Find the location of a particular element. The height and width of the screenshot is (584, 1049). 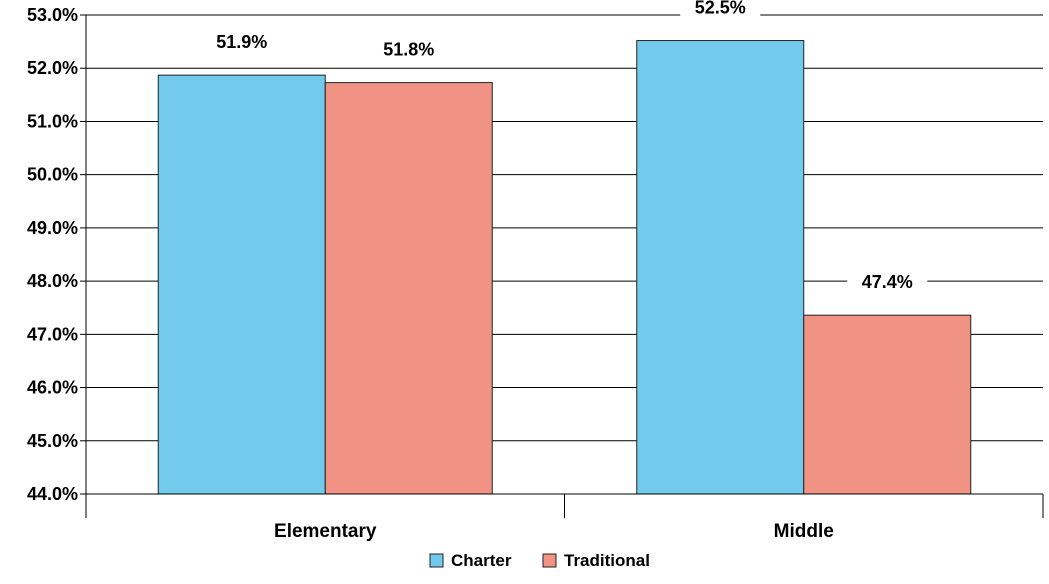

x-category-label: Middle is located at coordinates (804, 531).